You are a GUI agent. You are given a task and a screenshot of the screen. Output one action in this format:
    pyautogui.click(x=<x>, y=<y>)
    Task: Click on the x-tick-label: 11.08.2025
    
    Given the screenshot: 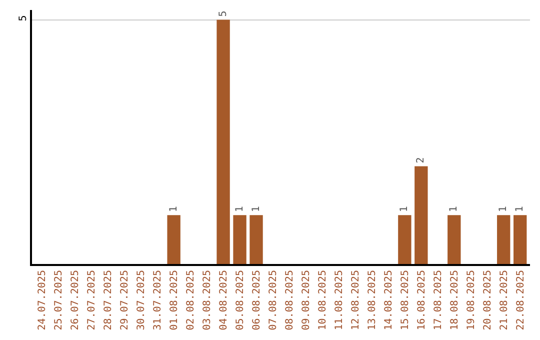 What is the action you would take?
    pyautogui.click(x=339, y=300)
    